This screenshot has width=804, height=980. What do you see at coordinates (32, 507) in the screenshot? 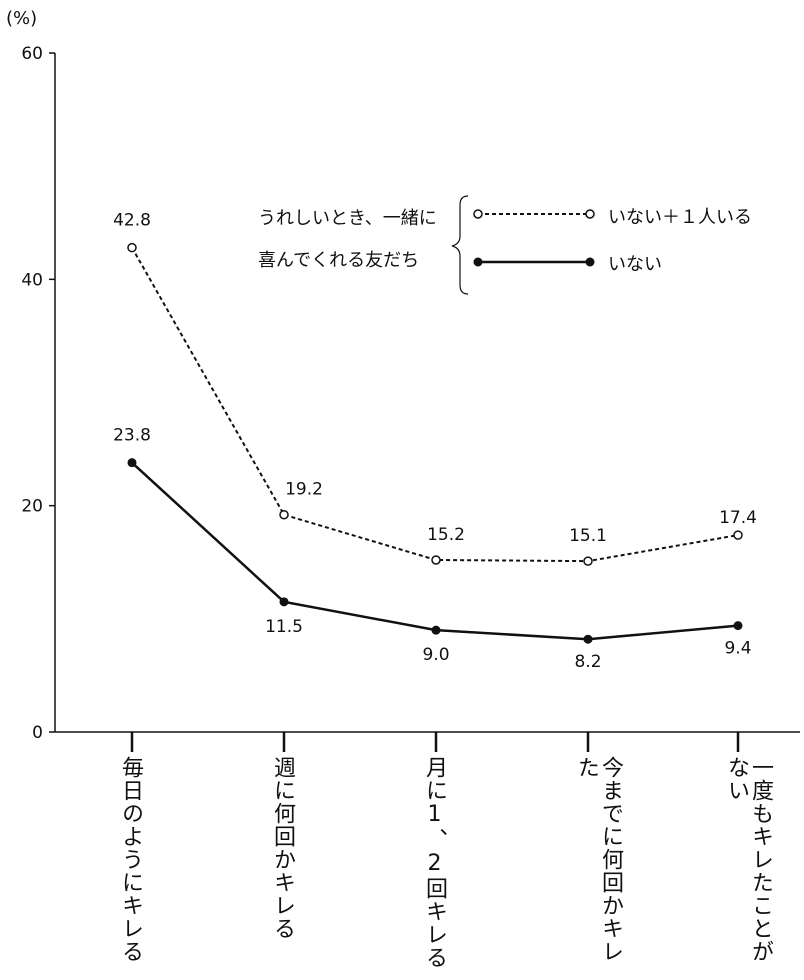
I see `y-tick-label-1: 20` at bounding box center [32, 507].